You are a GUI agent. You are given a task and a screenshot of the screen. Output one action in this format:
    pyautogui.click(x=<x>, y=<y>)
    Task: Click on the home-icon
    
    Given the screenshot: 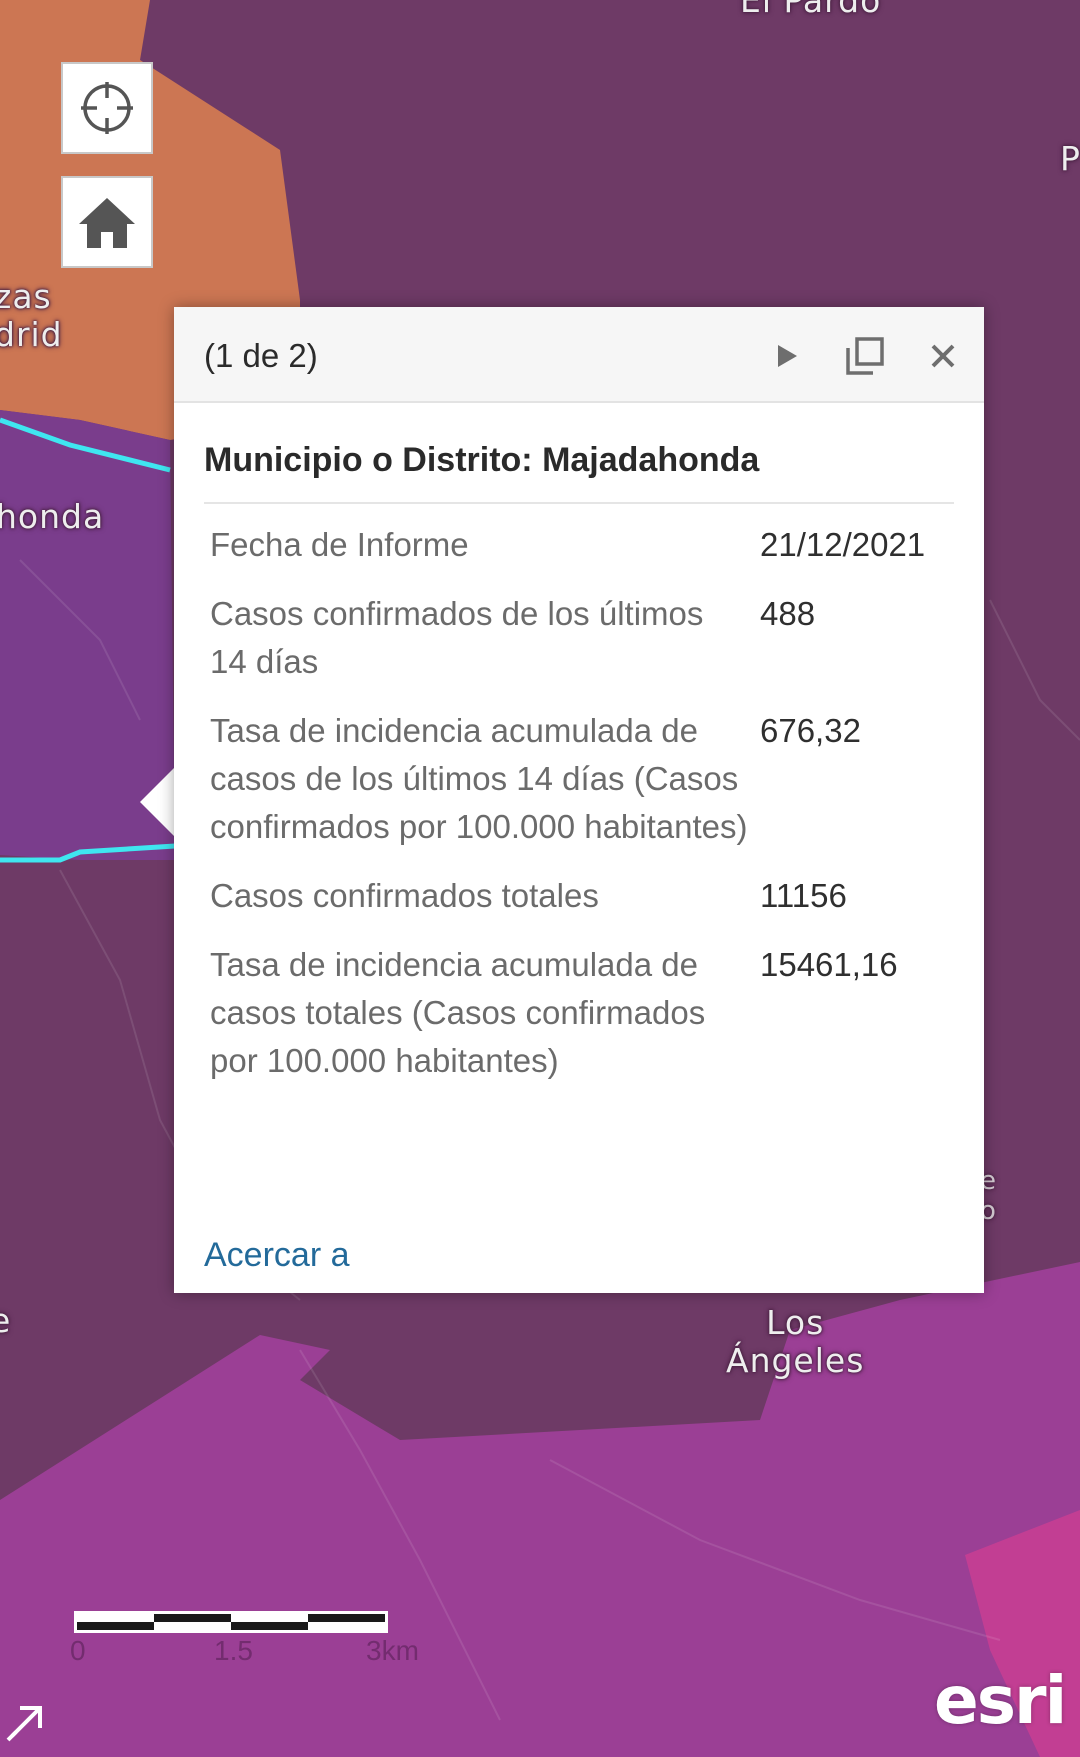 What is the action you would take?
    pyautogui.click(x=107, y=223)
    